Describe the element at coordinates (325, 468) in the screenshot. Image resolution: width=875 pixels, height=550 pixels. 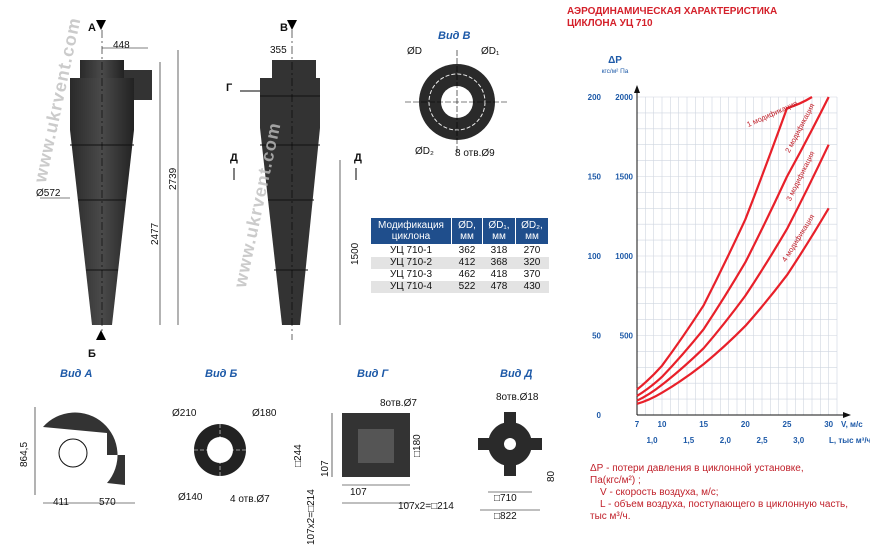
I see `view-g-h107: 107` at that location.